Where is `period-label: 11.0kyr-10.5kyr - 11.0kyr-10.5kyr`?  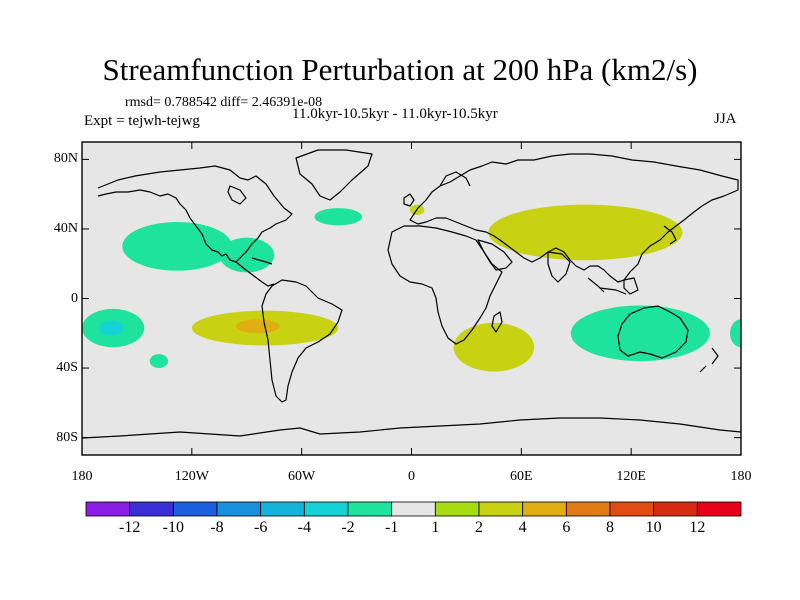
period-label: 11.0kyr-10.5kyr - 11.0kyr-10.5kyr is located at coordinates (395, 114).